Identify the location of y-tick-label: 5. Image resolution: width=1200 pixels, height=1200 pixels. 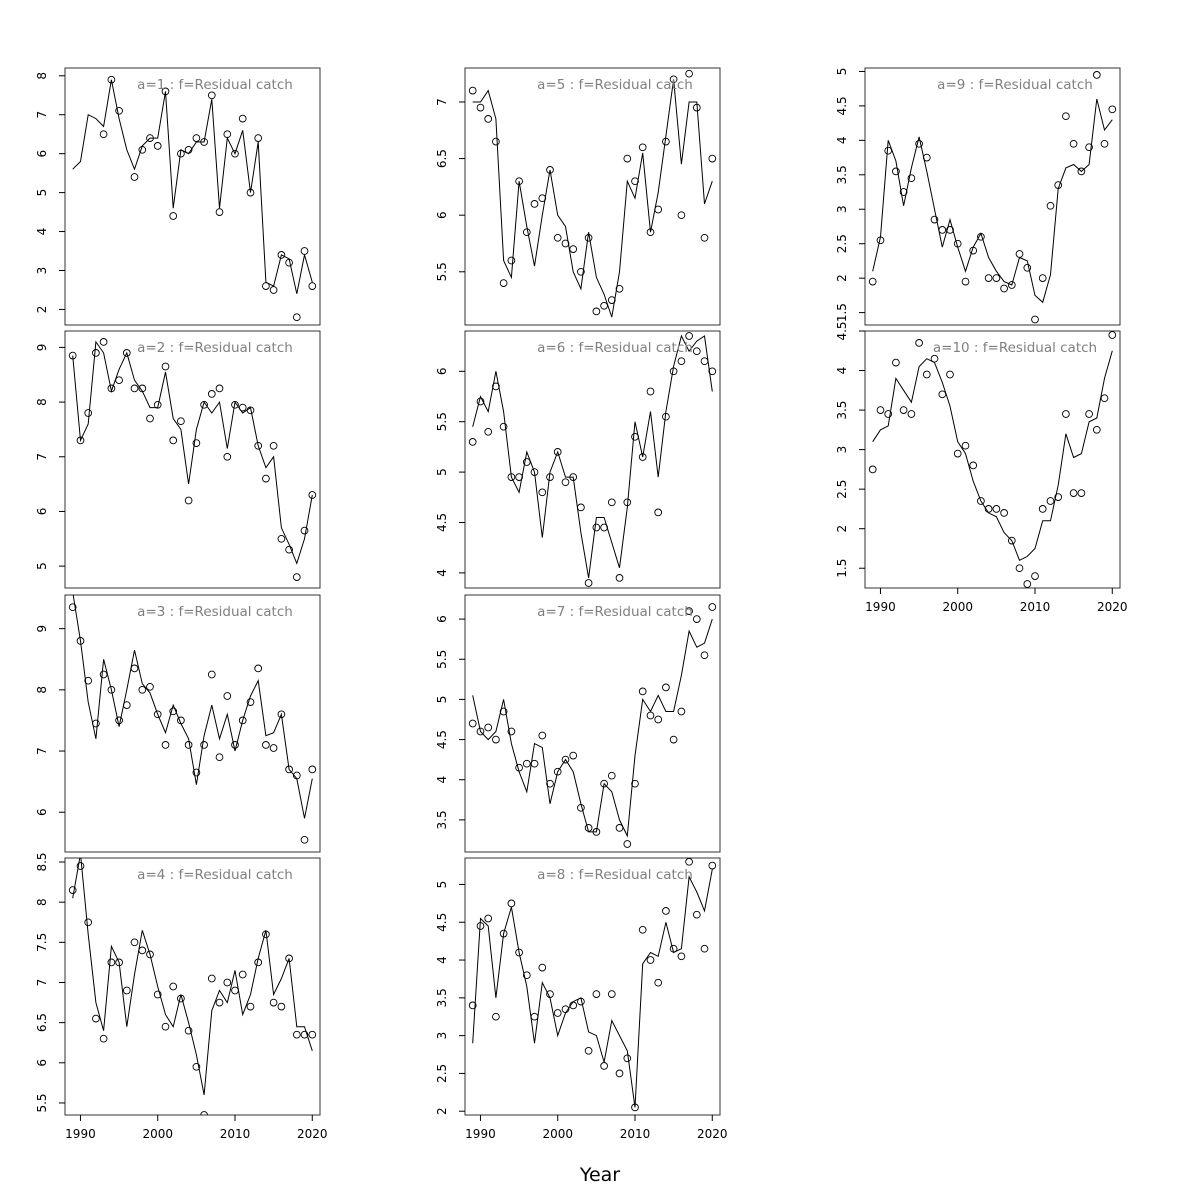
(442, 472).